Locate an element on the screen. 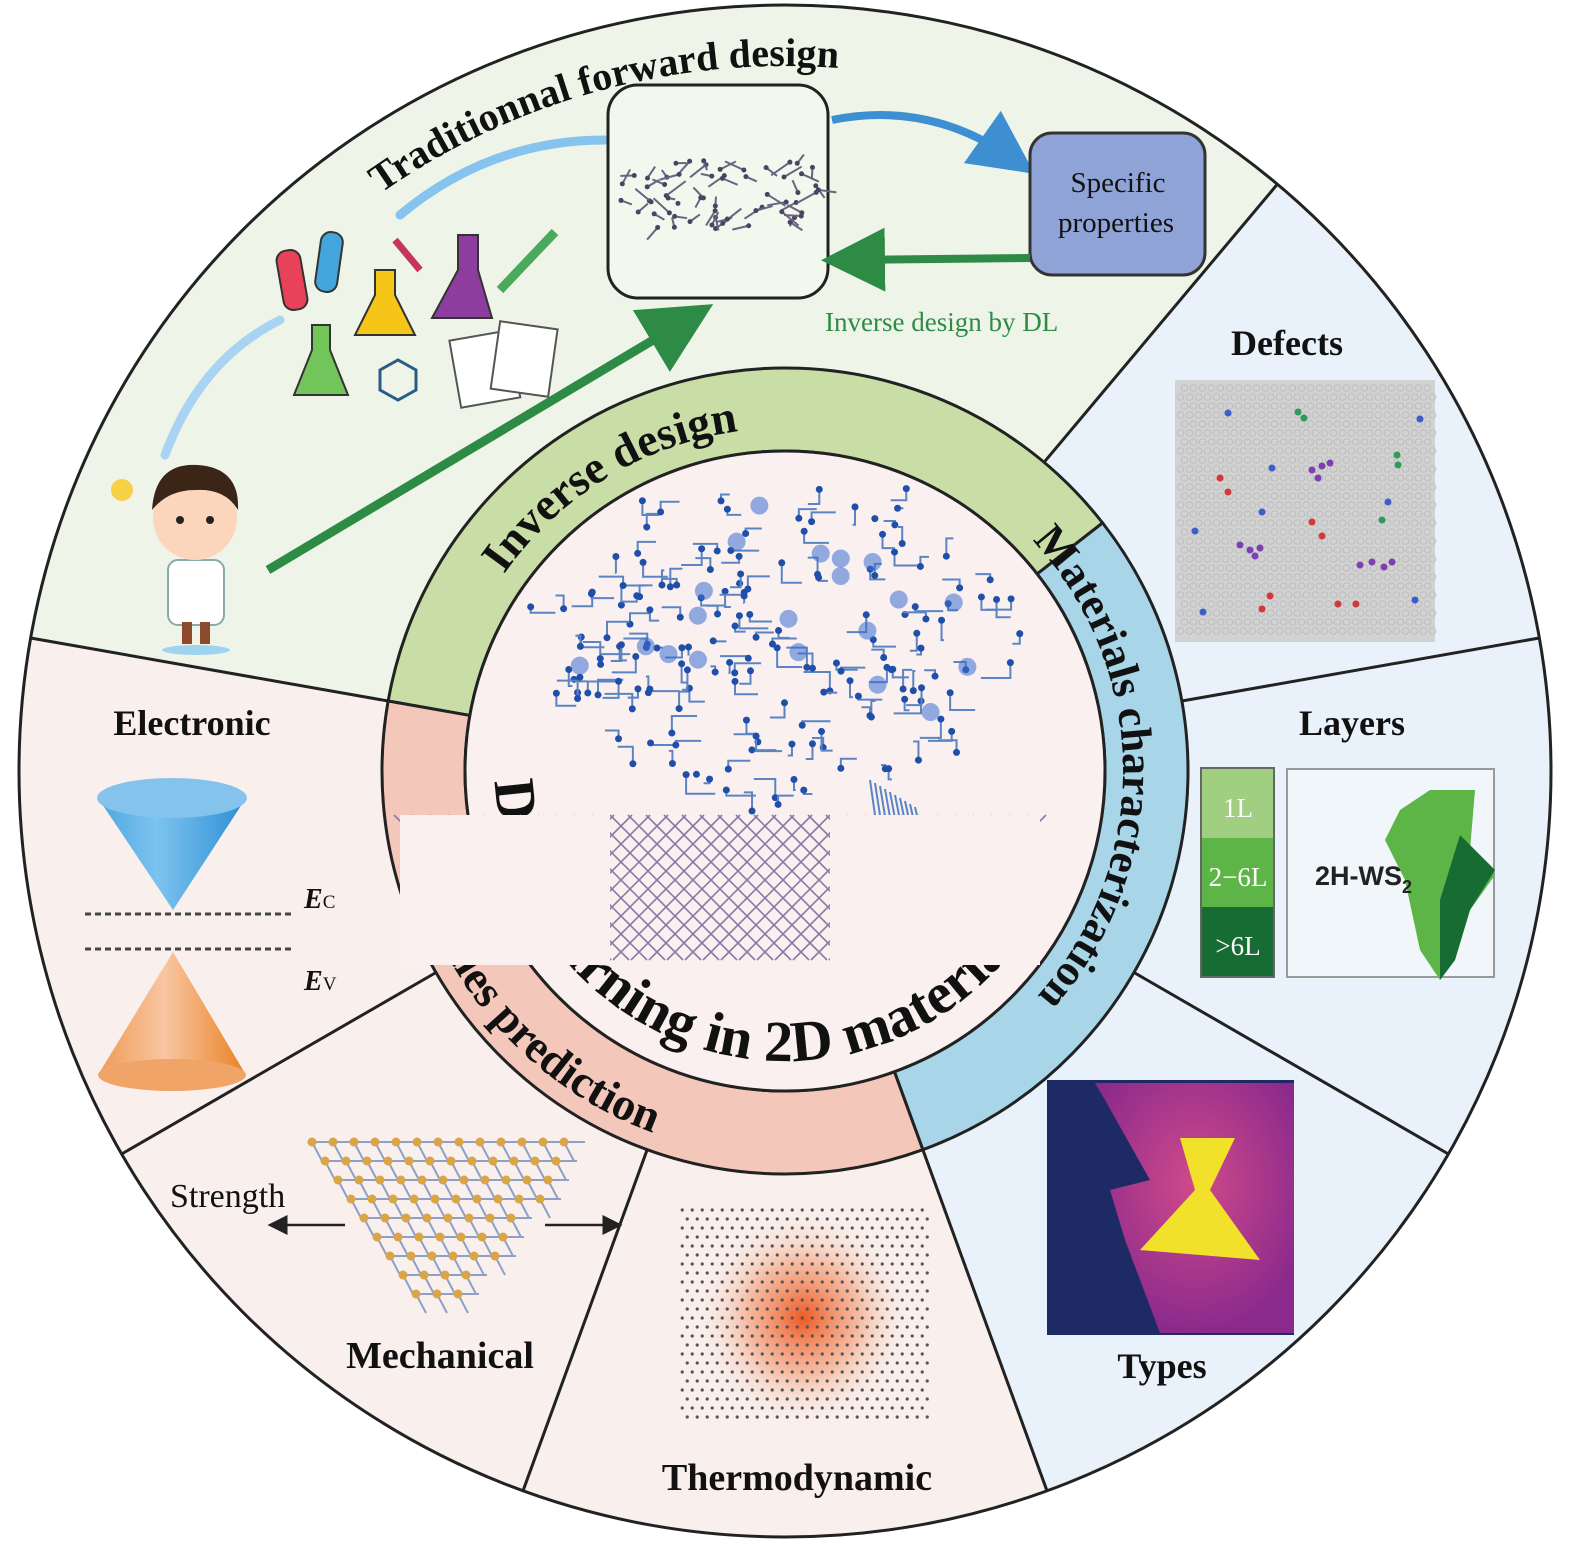  lattice-bond is located at coordinates (772, 887).